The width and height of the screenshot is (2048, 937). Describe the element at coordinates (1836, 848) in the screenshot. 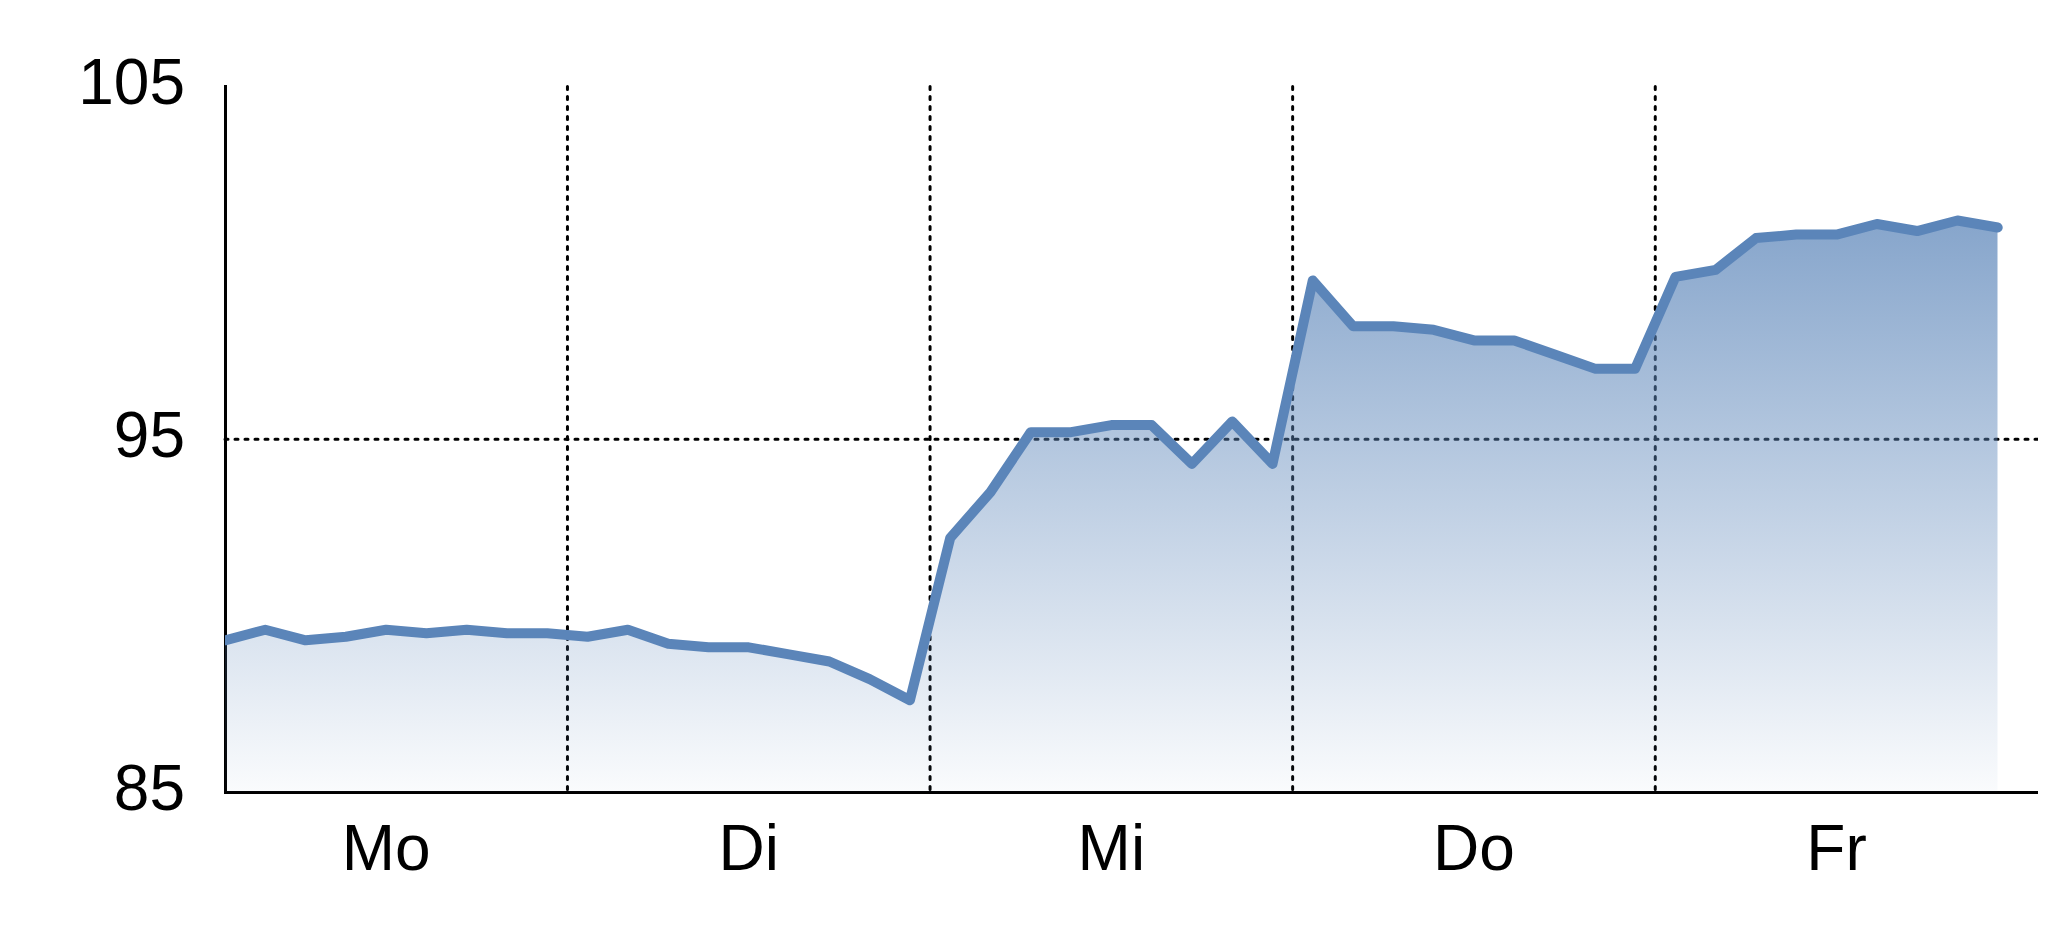

I see `x-tick-label: Fr` at that location.